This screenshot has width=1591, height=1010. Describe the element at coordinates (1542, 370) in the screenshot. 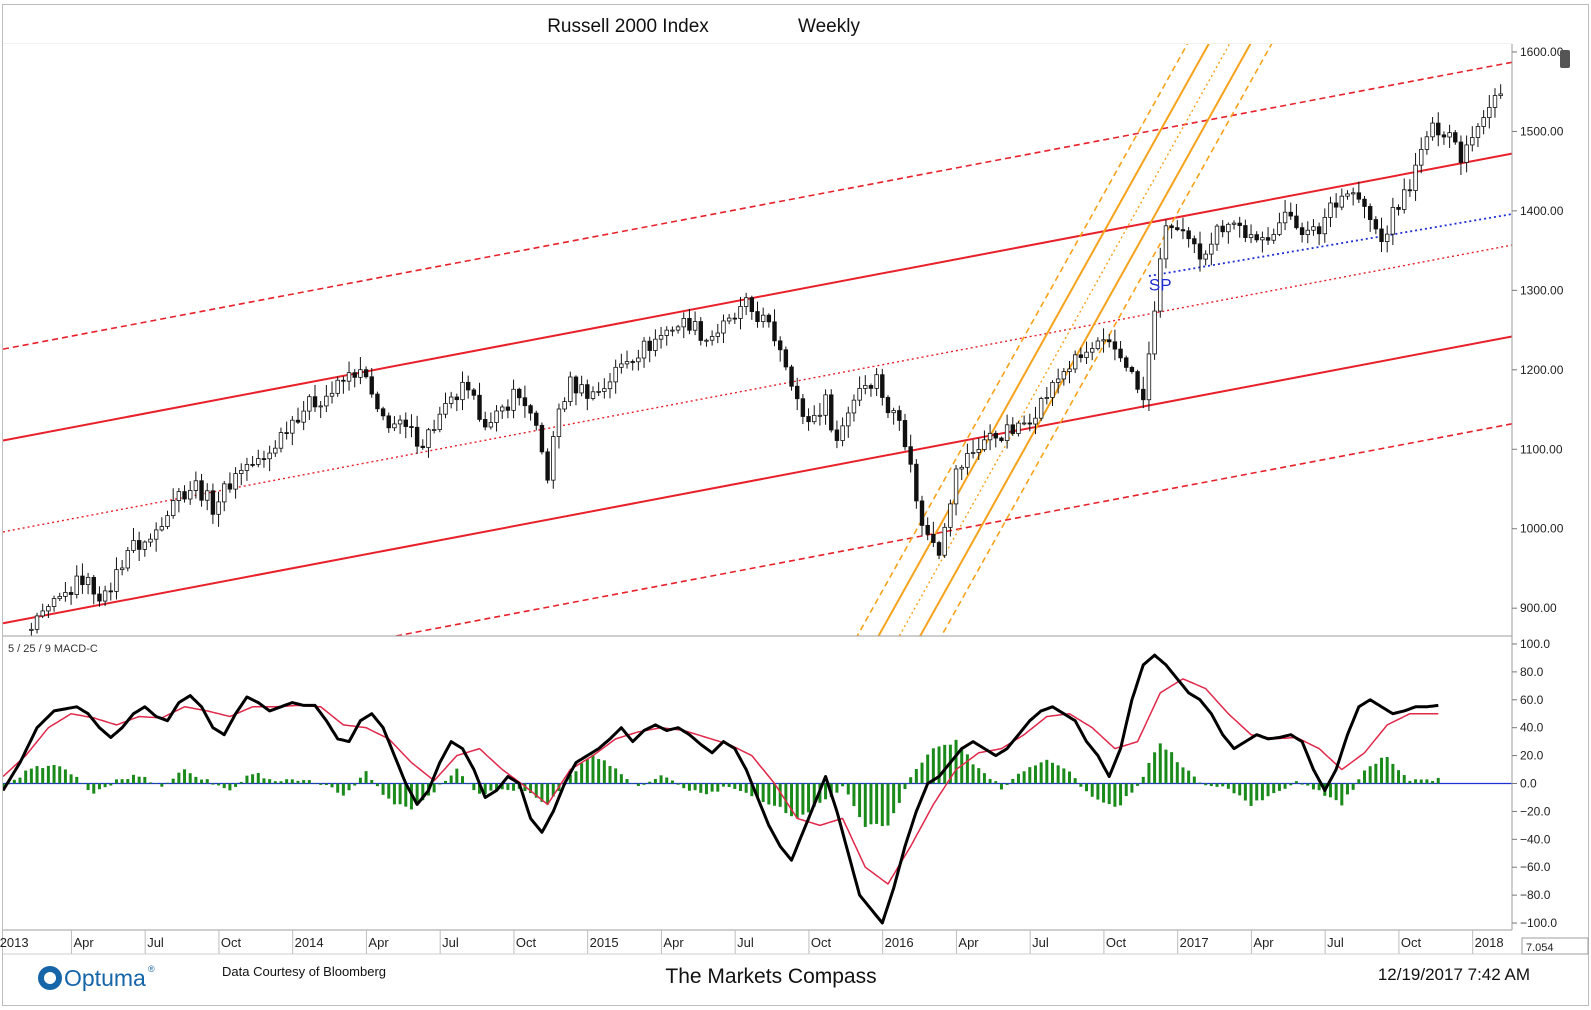

I see `price-tick-label: 1200.00` at that location.